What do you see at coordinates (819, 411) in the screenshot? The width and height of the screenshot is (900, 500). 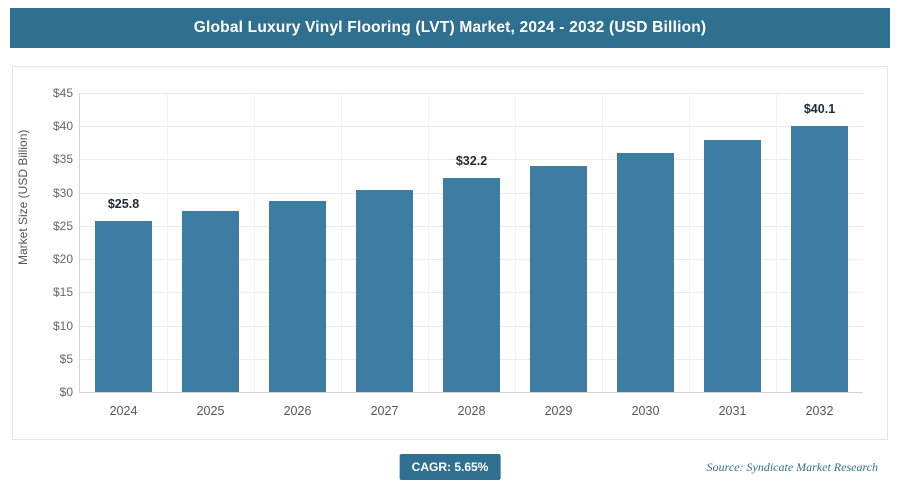 I see `x-axis-tick-label: 2032` at bounding box center [819, 411].